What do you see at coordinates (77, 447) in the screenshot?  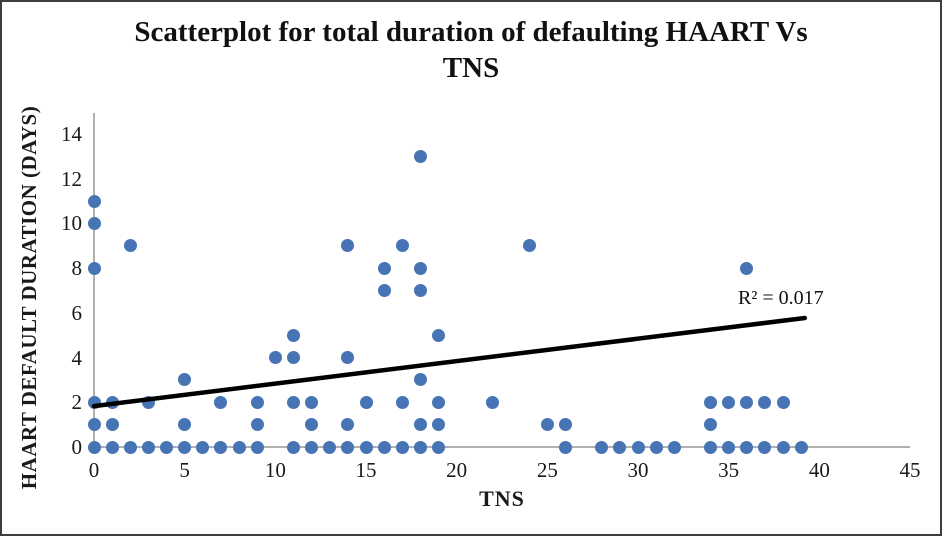 I see `y-tick-label: 0` at bounding box center [77, 447].